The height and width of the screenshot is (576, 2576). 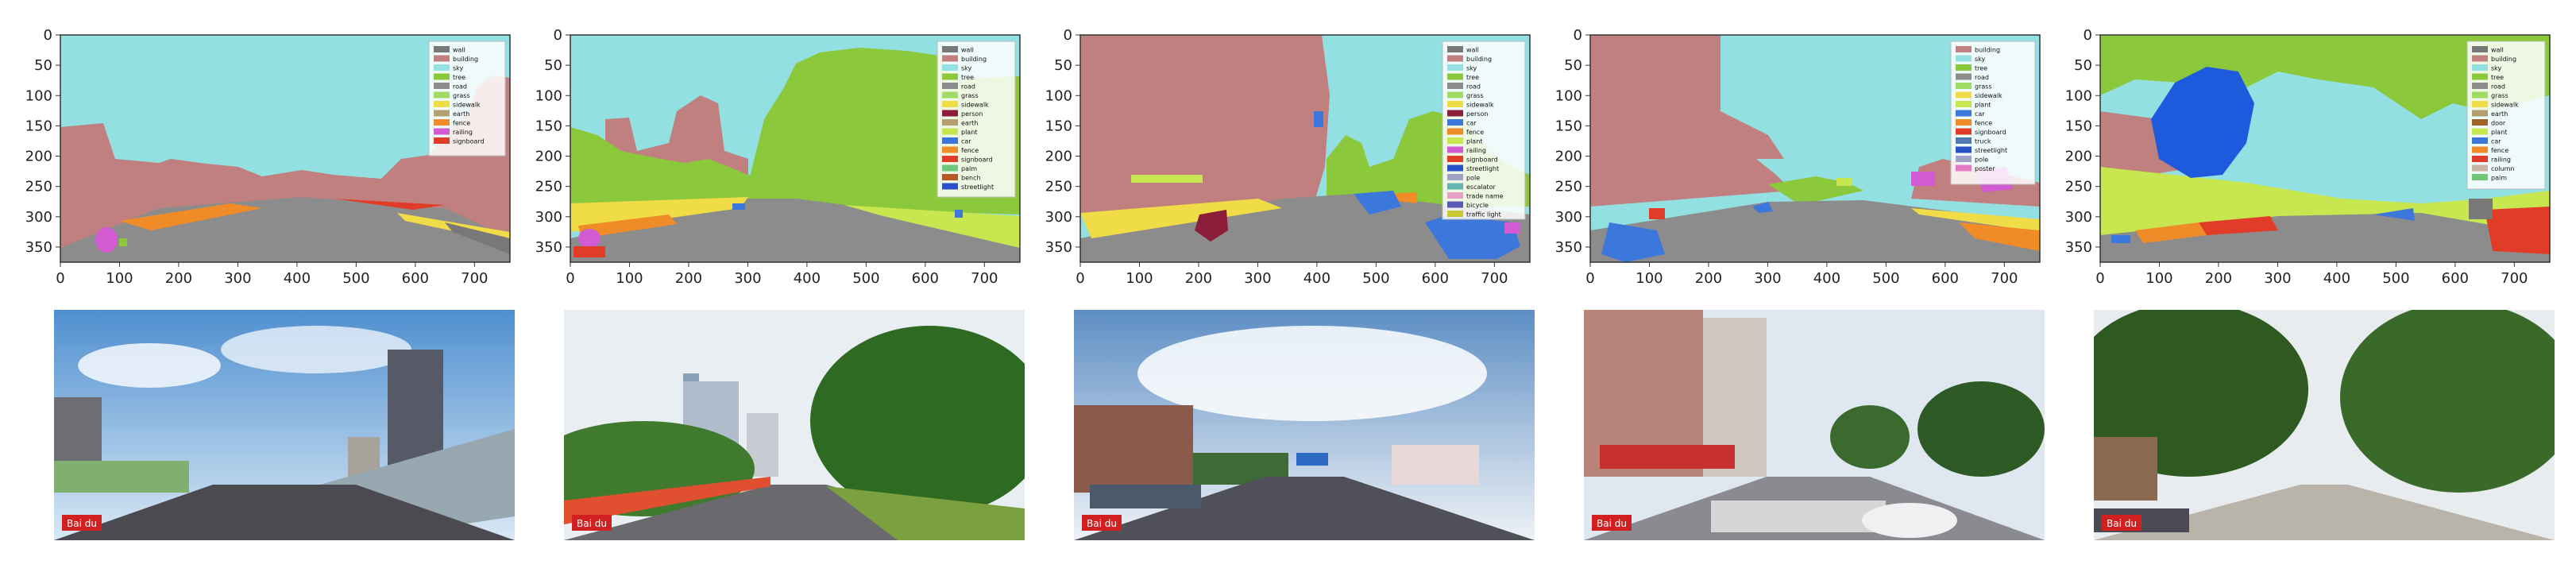 What do you see at coordinates (794, 425) in the screenshot?
I see `street-photo-2: Bai du` at bounding box center [794, 425].